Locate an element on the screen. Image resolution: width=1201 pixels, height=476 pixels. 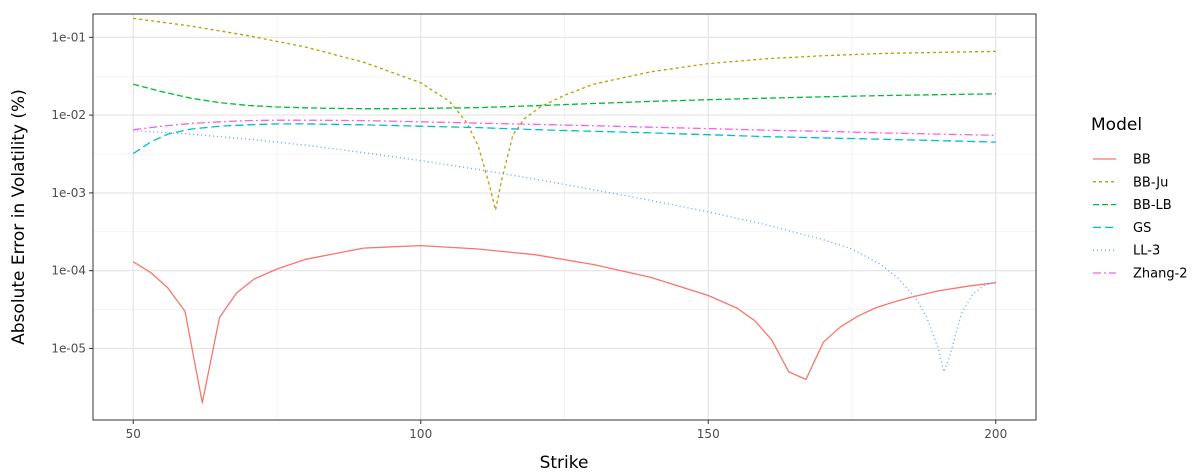
series-line-gs is located at coordinates (564, 139).